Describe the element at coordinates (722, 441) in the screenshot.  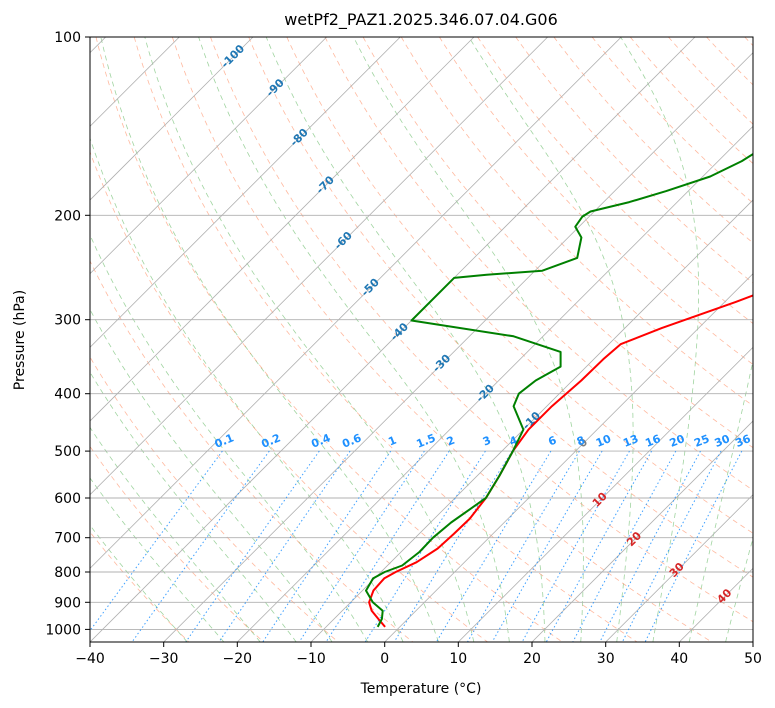
I see `mixing-ratio-label: 30` at that location.